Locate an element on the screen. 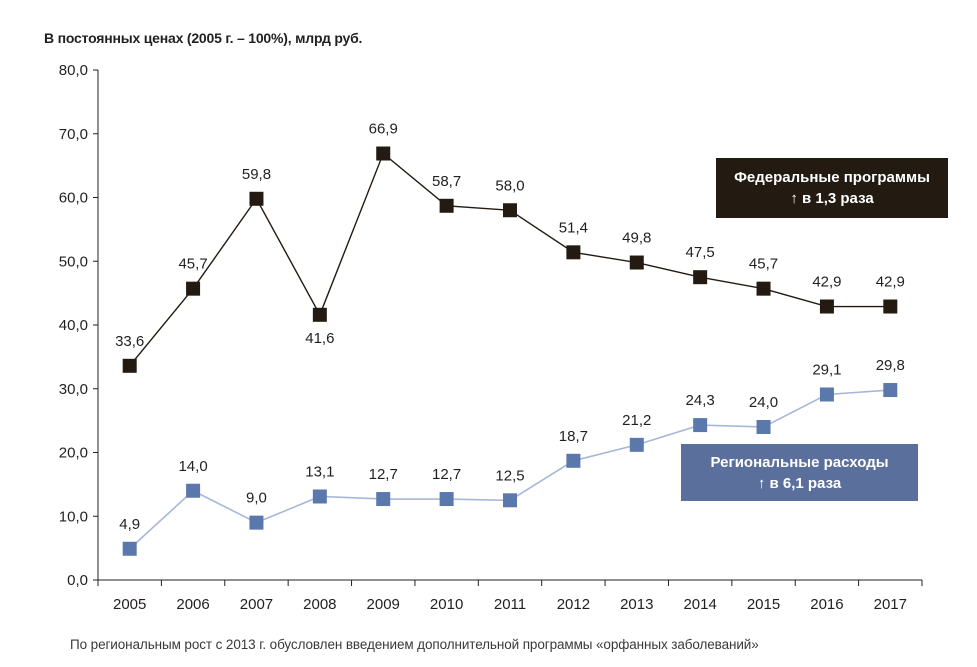  data-label: 41,6 is located at coordinates (319, 338).